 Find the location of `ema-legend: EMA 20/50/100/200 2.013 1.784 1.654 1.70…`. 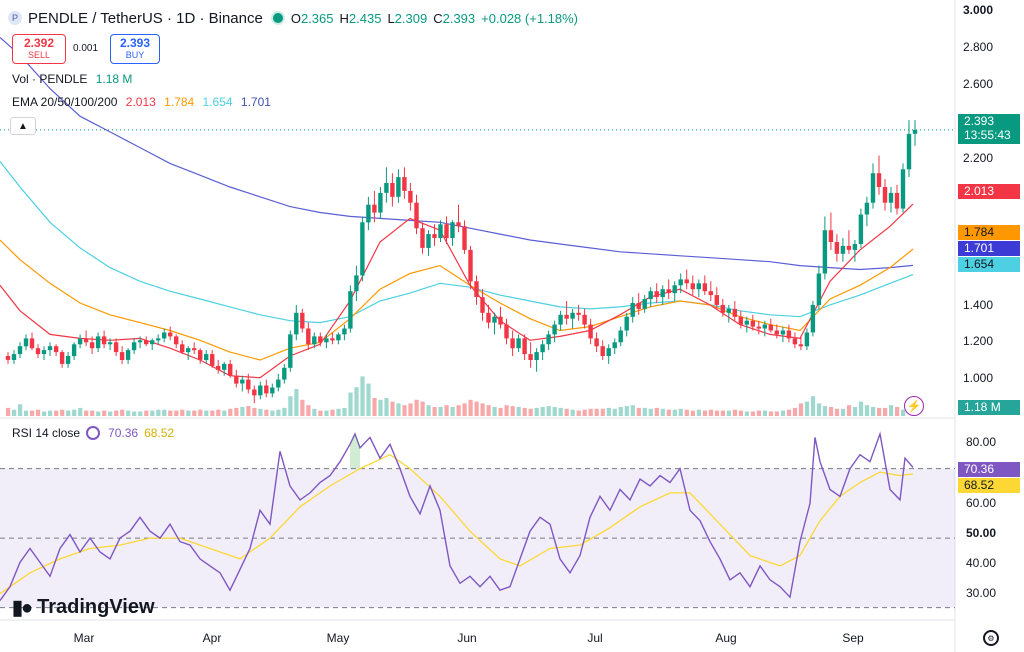

ema-legend: EMA 20/50/100/200 2.013 1.784 1.654 1.70… is located at coordinates (144, 102).